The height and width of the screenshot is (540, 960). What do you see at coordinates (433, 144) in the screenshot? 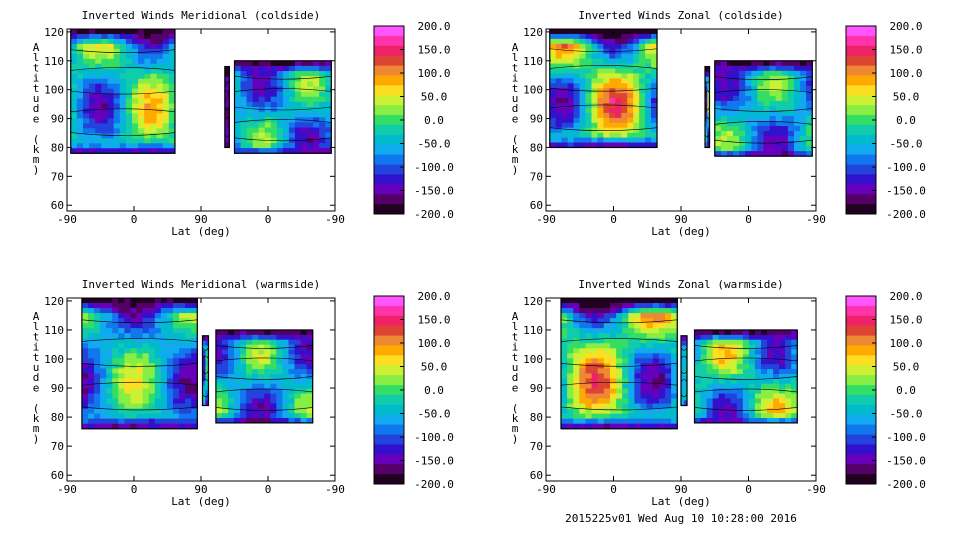
I see `colorbar-tick-label: -50.0` at bounding box center [433, 144].